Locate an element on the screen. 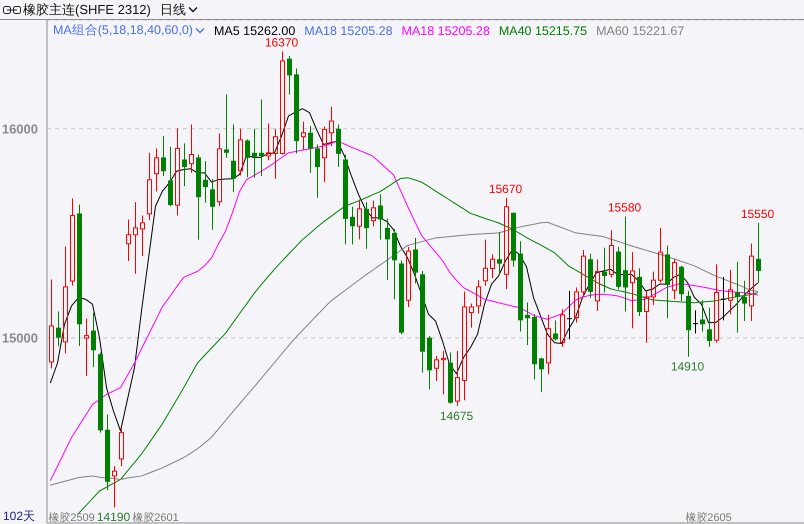  chart-subtitle: 日线 is located at coordinates (173, 9).